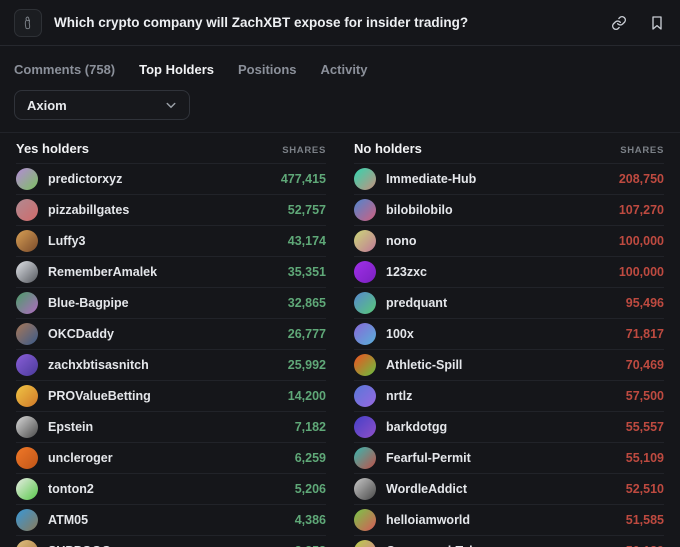 This screenshot has height=547, width=680. Describe the element at coordinates (417, 303) in the screenshot. I see `holder-name: predquant` at that location.